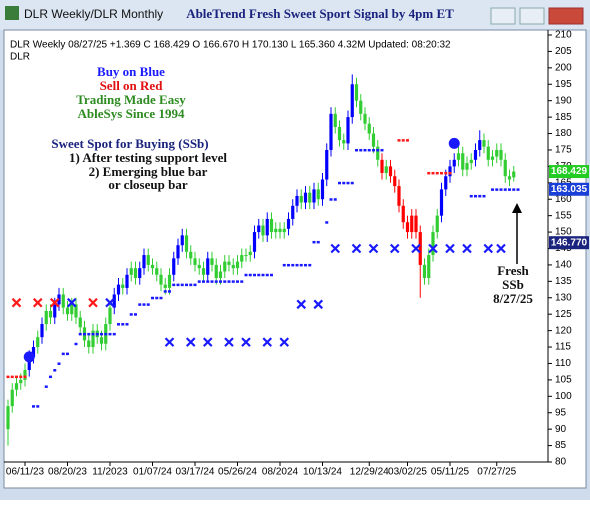  What do you see at coordinates (20, 57) in the screenshot?
I see `symbol: DLR` at bounding box center [20, 57].